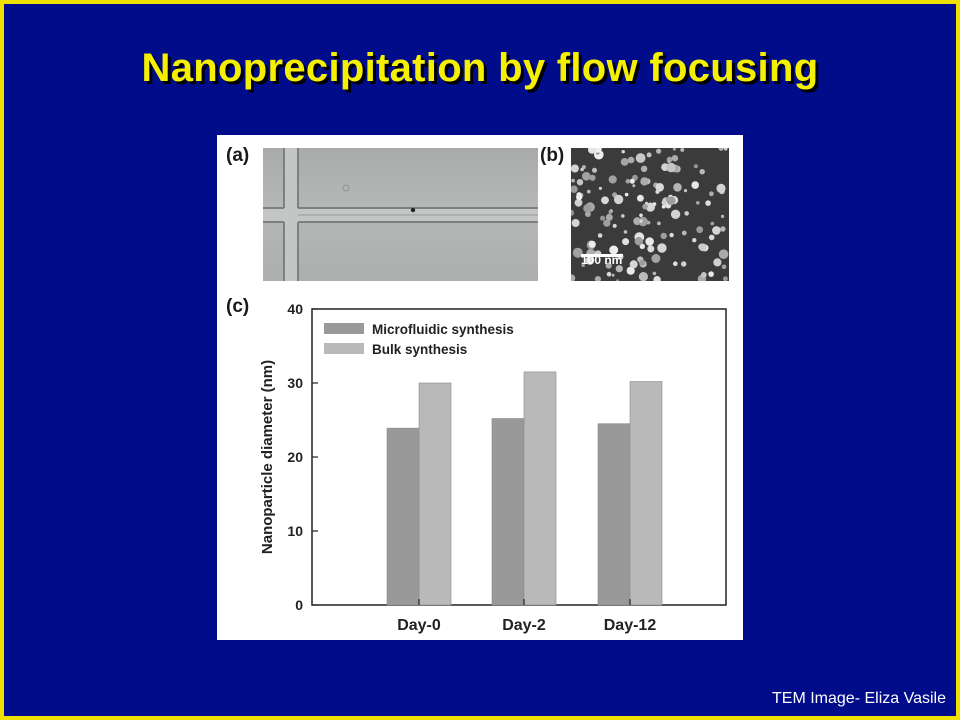  I want to click on image-credit: TEM Image- Eliza Vasile, so click(859, 698).